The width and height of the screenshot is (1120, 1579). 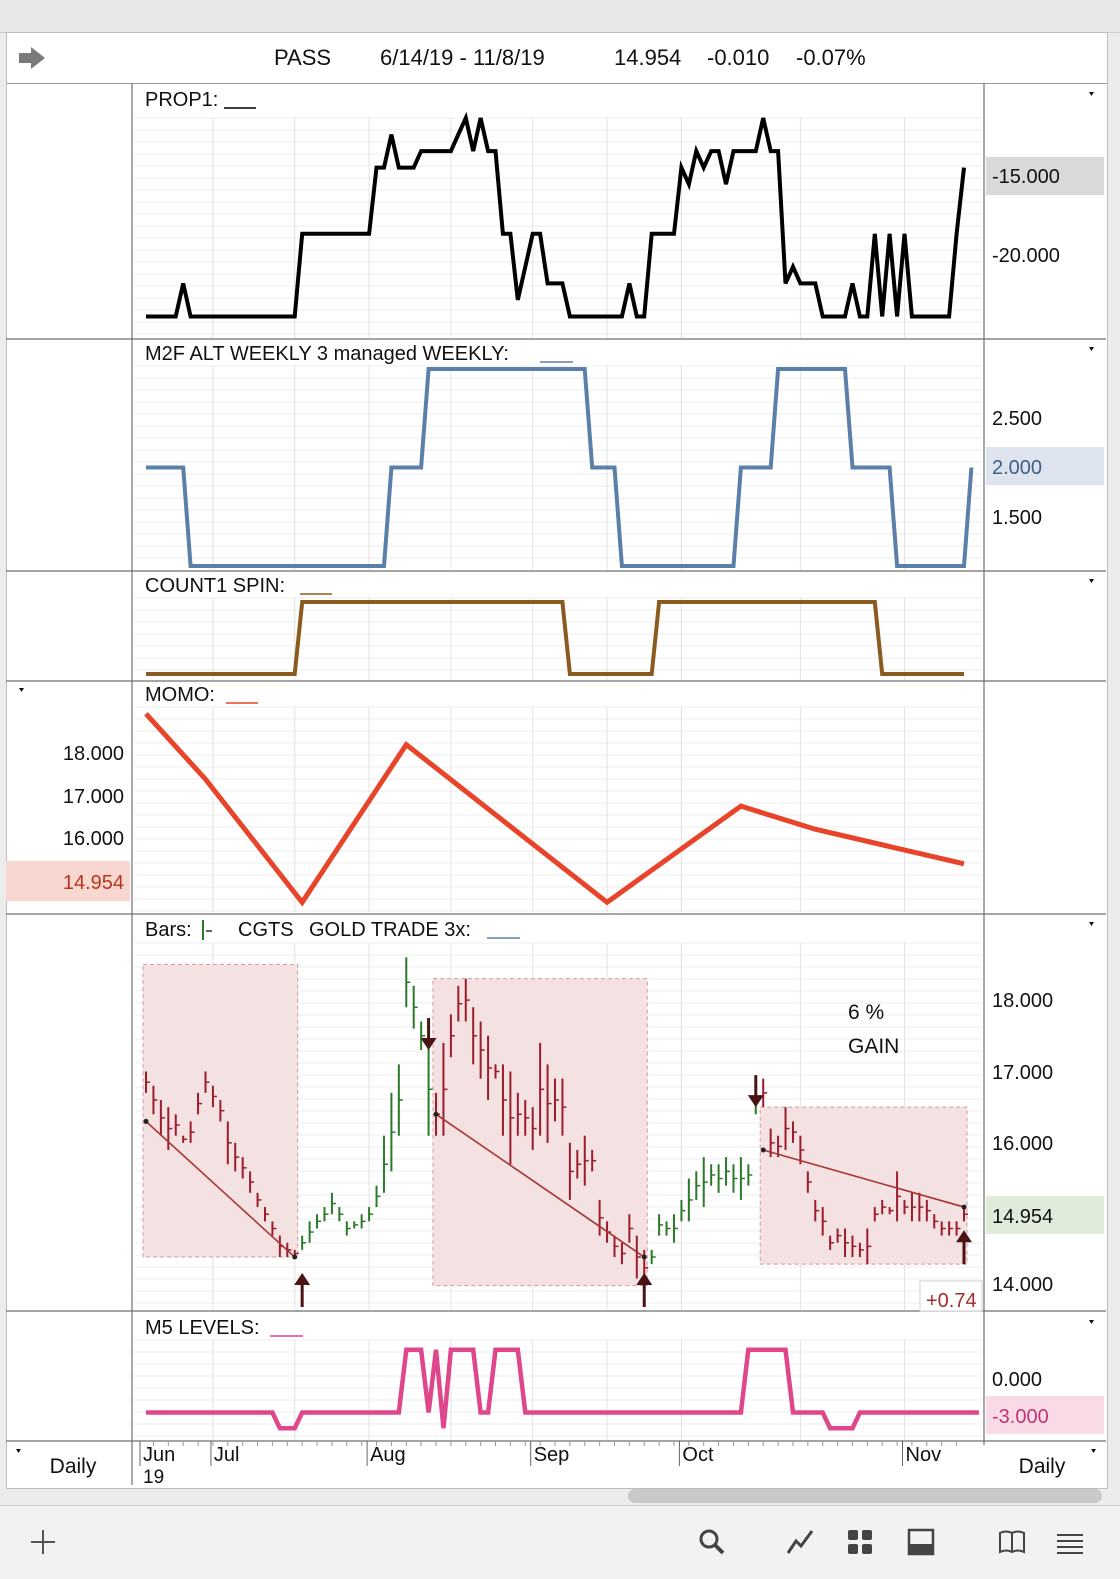 What do you see at coordinates (303, 57) in the screenshot?
I see `symbol-label: PASS` at bounding box center [303, 57].